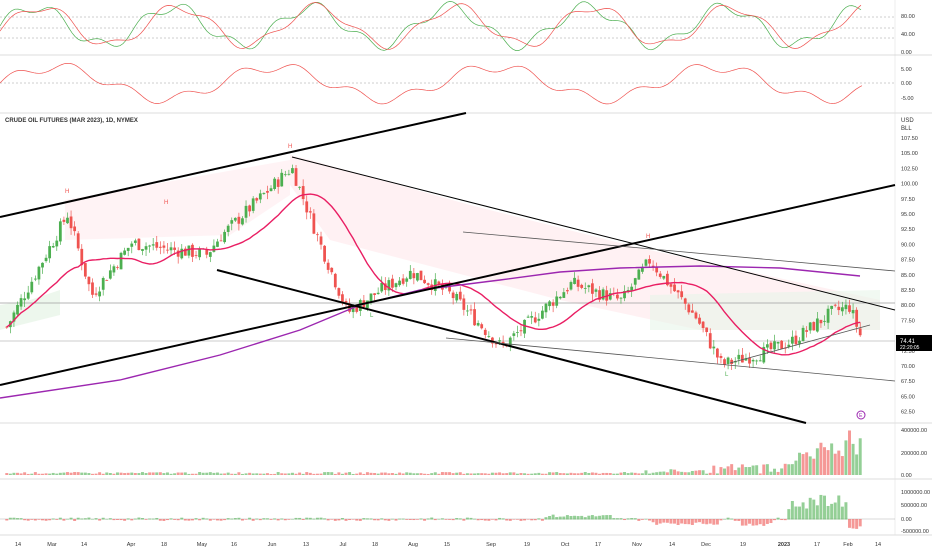 Image resolution: width=932 pixels, height=555 pixels. What do you see at coordinates (914, 343) in the screenshot?
I see `last-price-tag` at bounding box center [914, 343].